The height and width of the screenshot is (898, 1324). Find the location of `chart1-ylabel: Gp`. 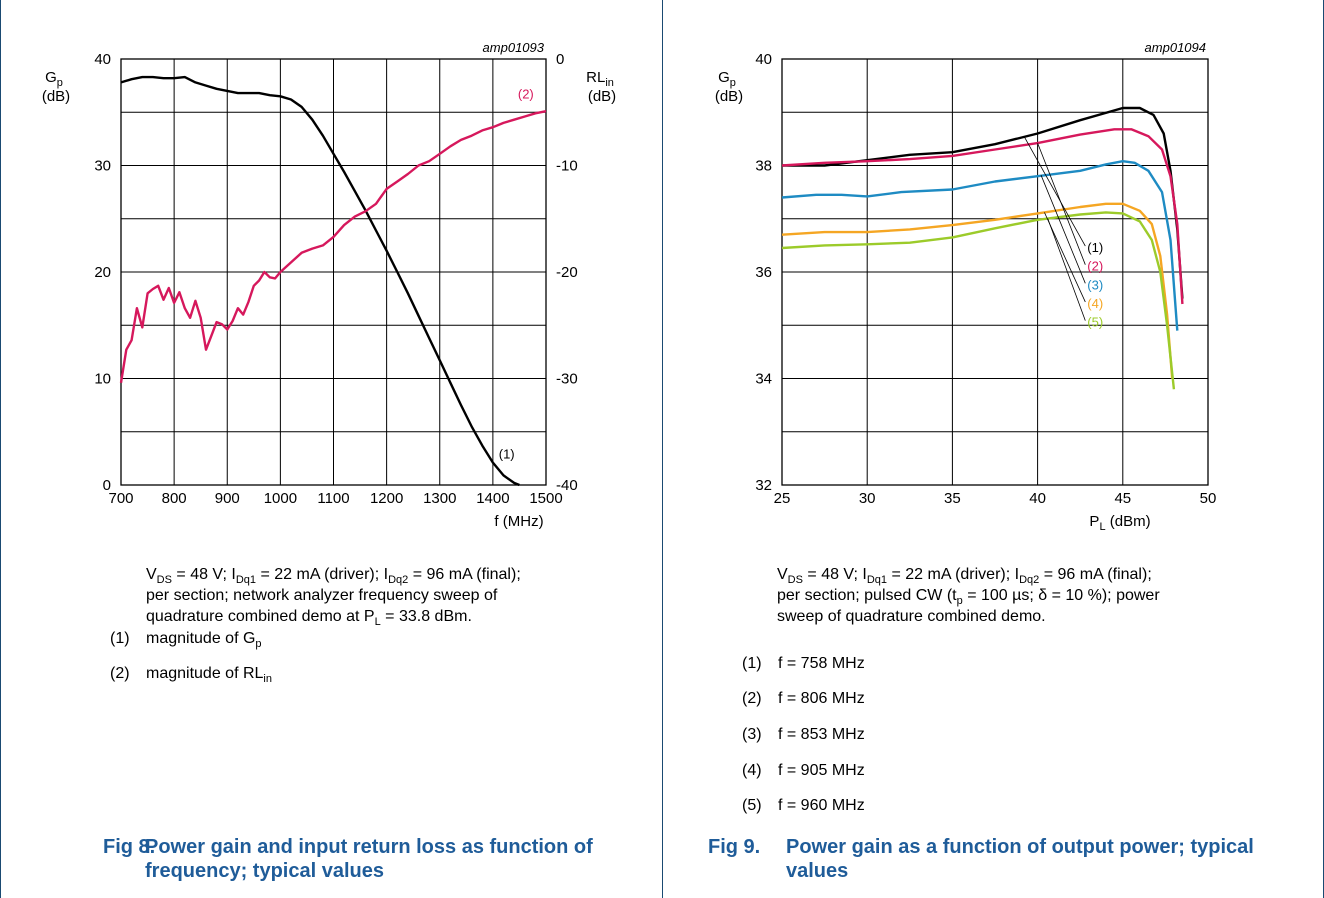

chart1-ylabel: Gp is located at coordinates (54, 79).